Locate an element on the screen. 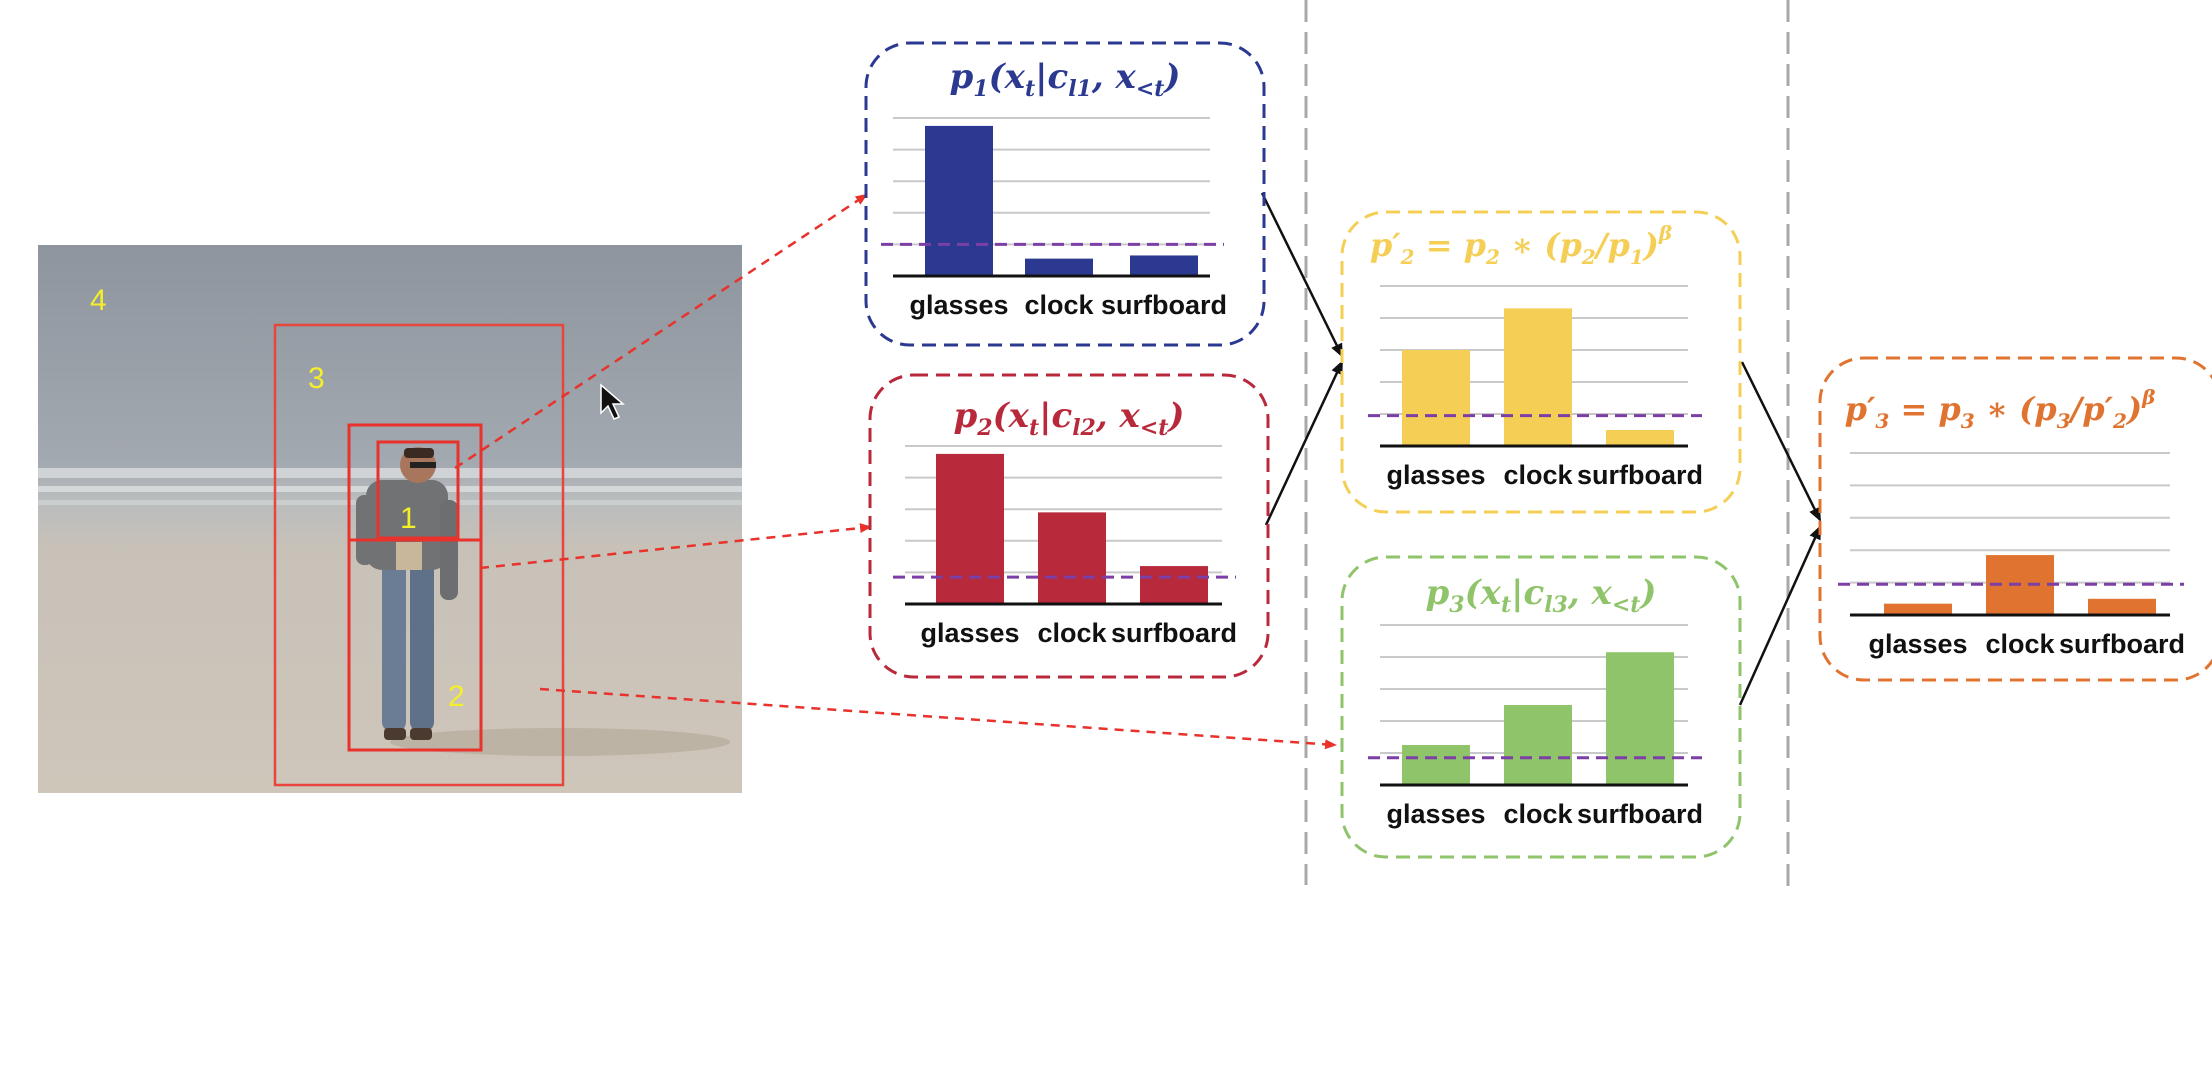 This screenshot has height=1086, width=2212. panel-formula: p′2 = p2 ∗ (p2/p1)β is located at coordinates (1521, 245).